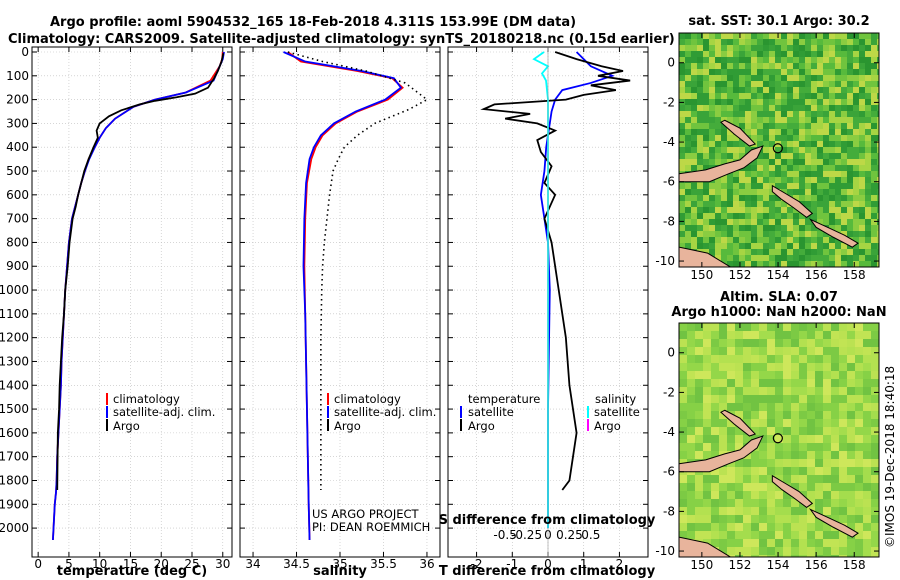  Describe the element at coordinates (569, 535) in the screenshot. I see `x2-tick-label: 0.25` at that location.